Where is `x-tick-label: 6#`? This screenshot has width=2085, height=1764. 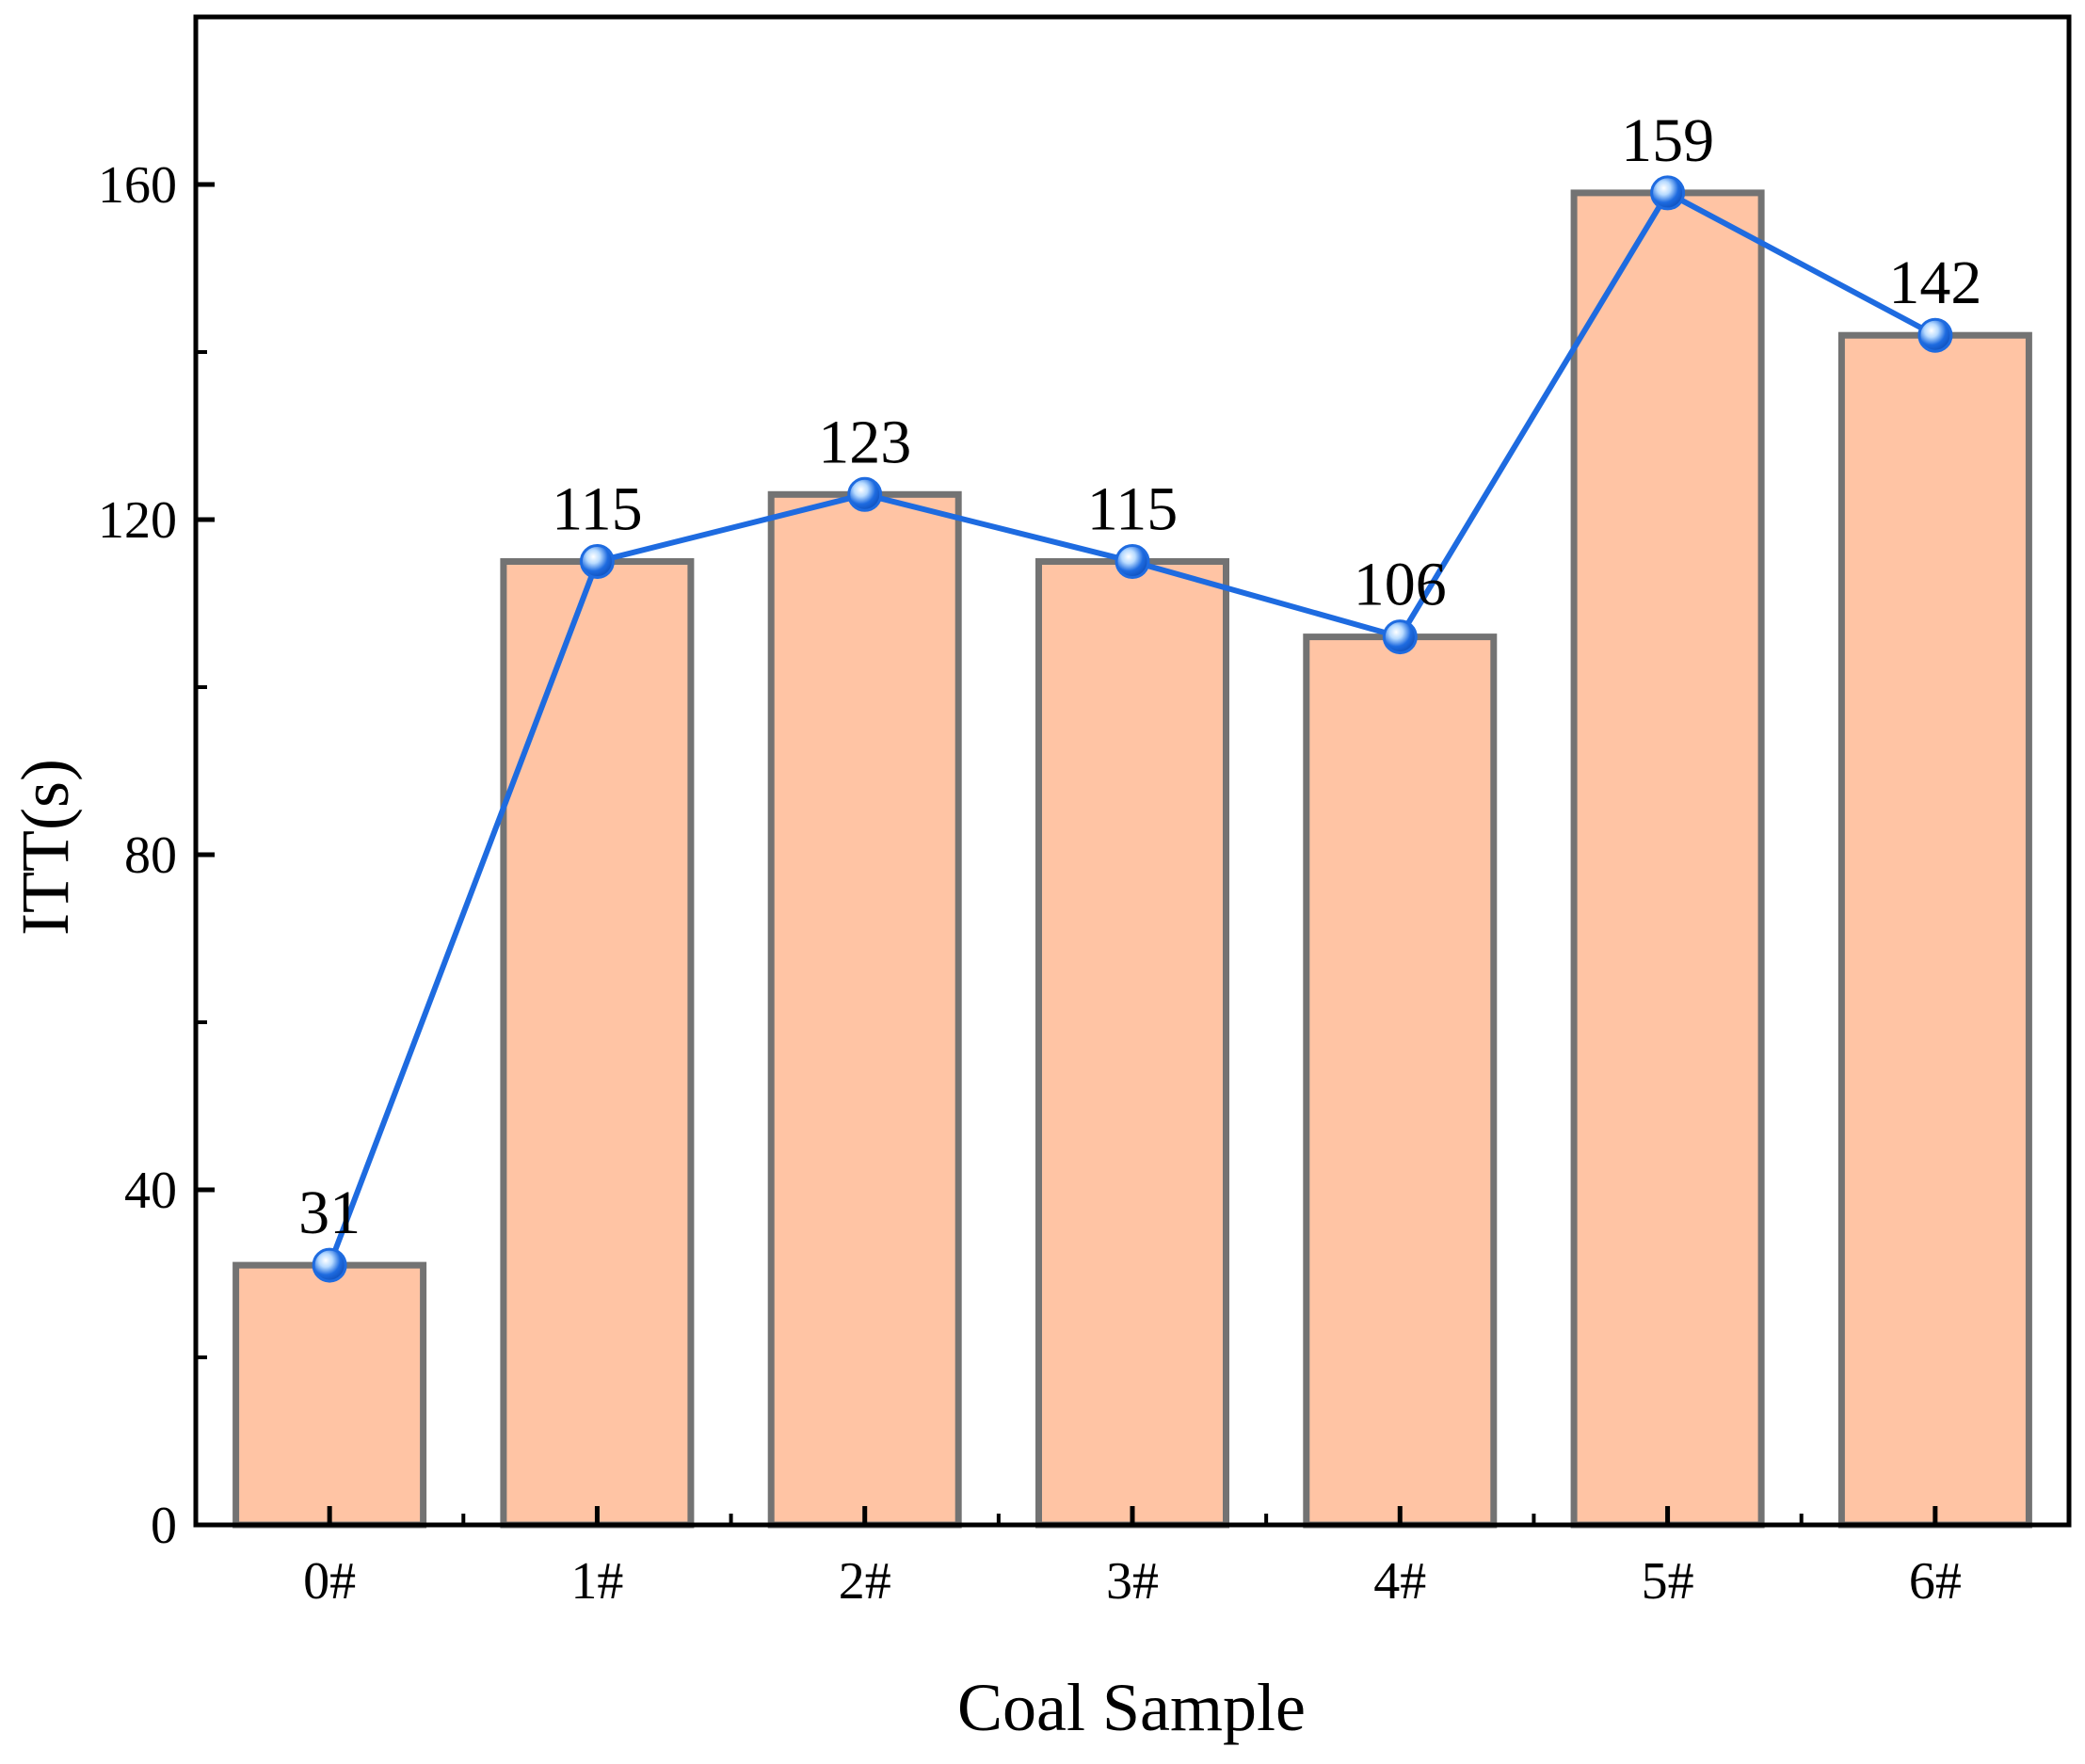
x-tick-label: 6# is located at coordinates (1935, 1581).